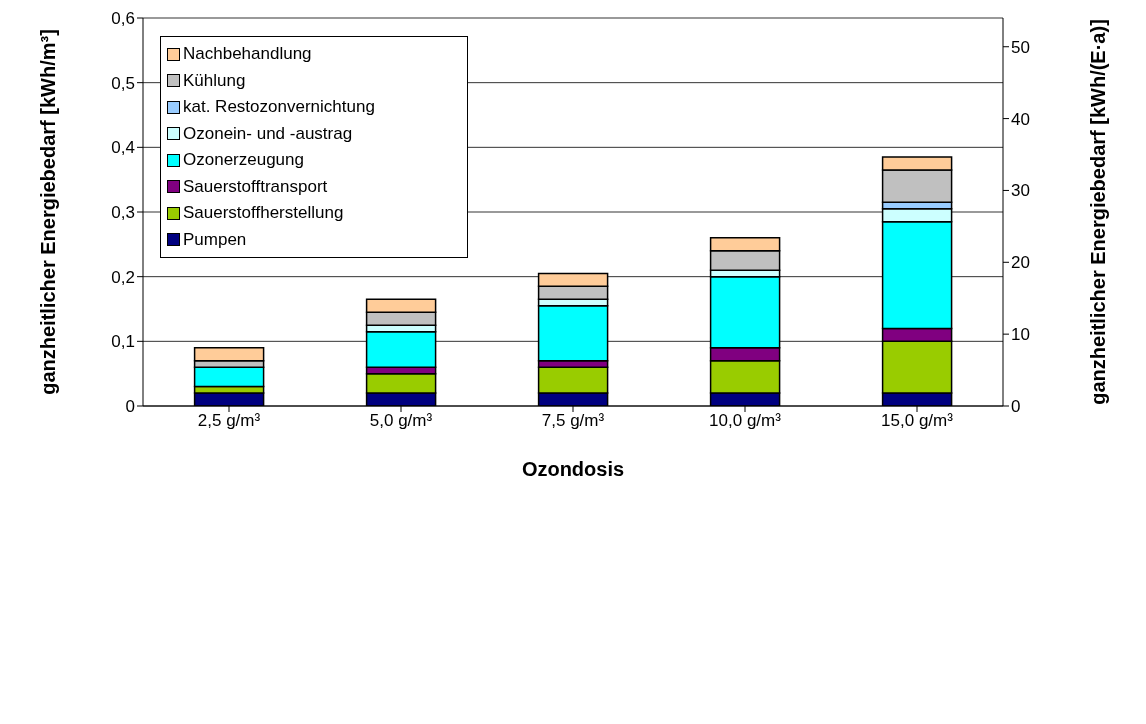 The width and height of the screenshot is (1146, 724). Describe the element at coordinates (123, 148) in the screenshot. I see `y-tick-label: 0,4` at that location.